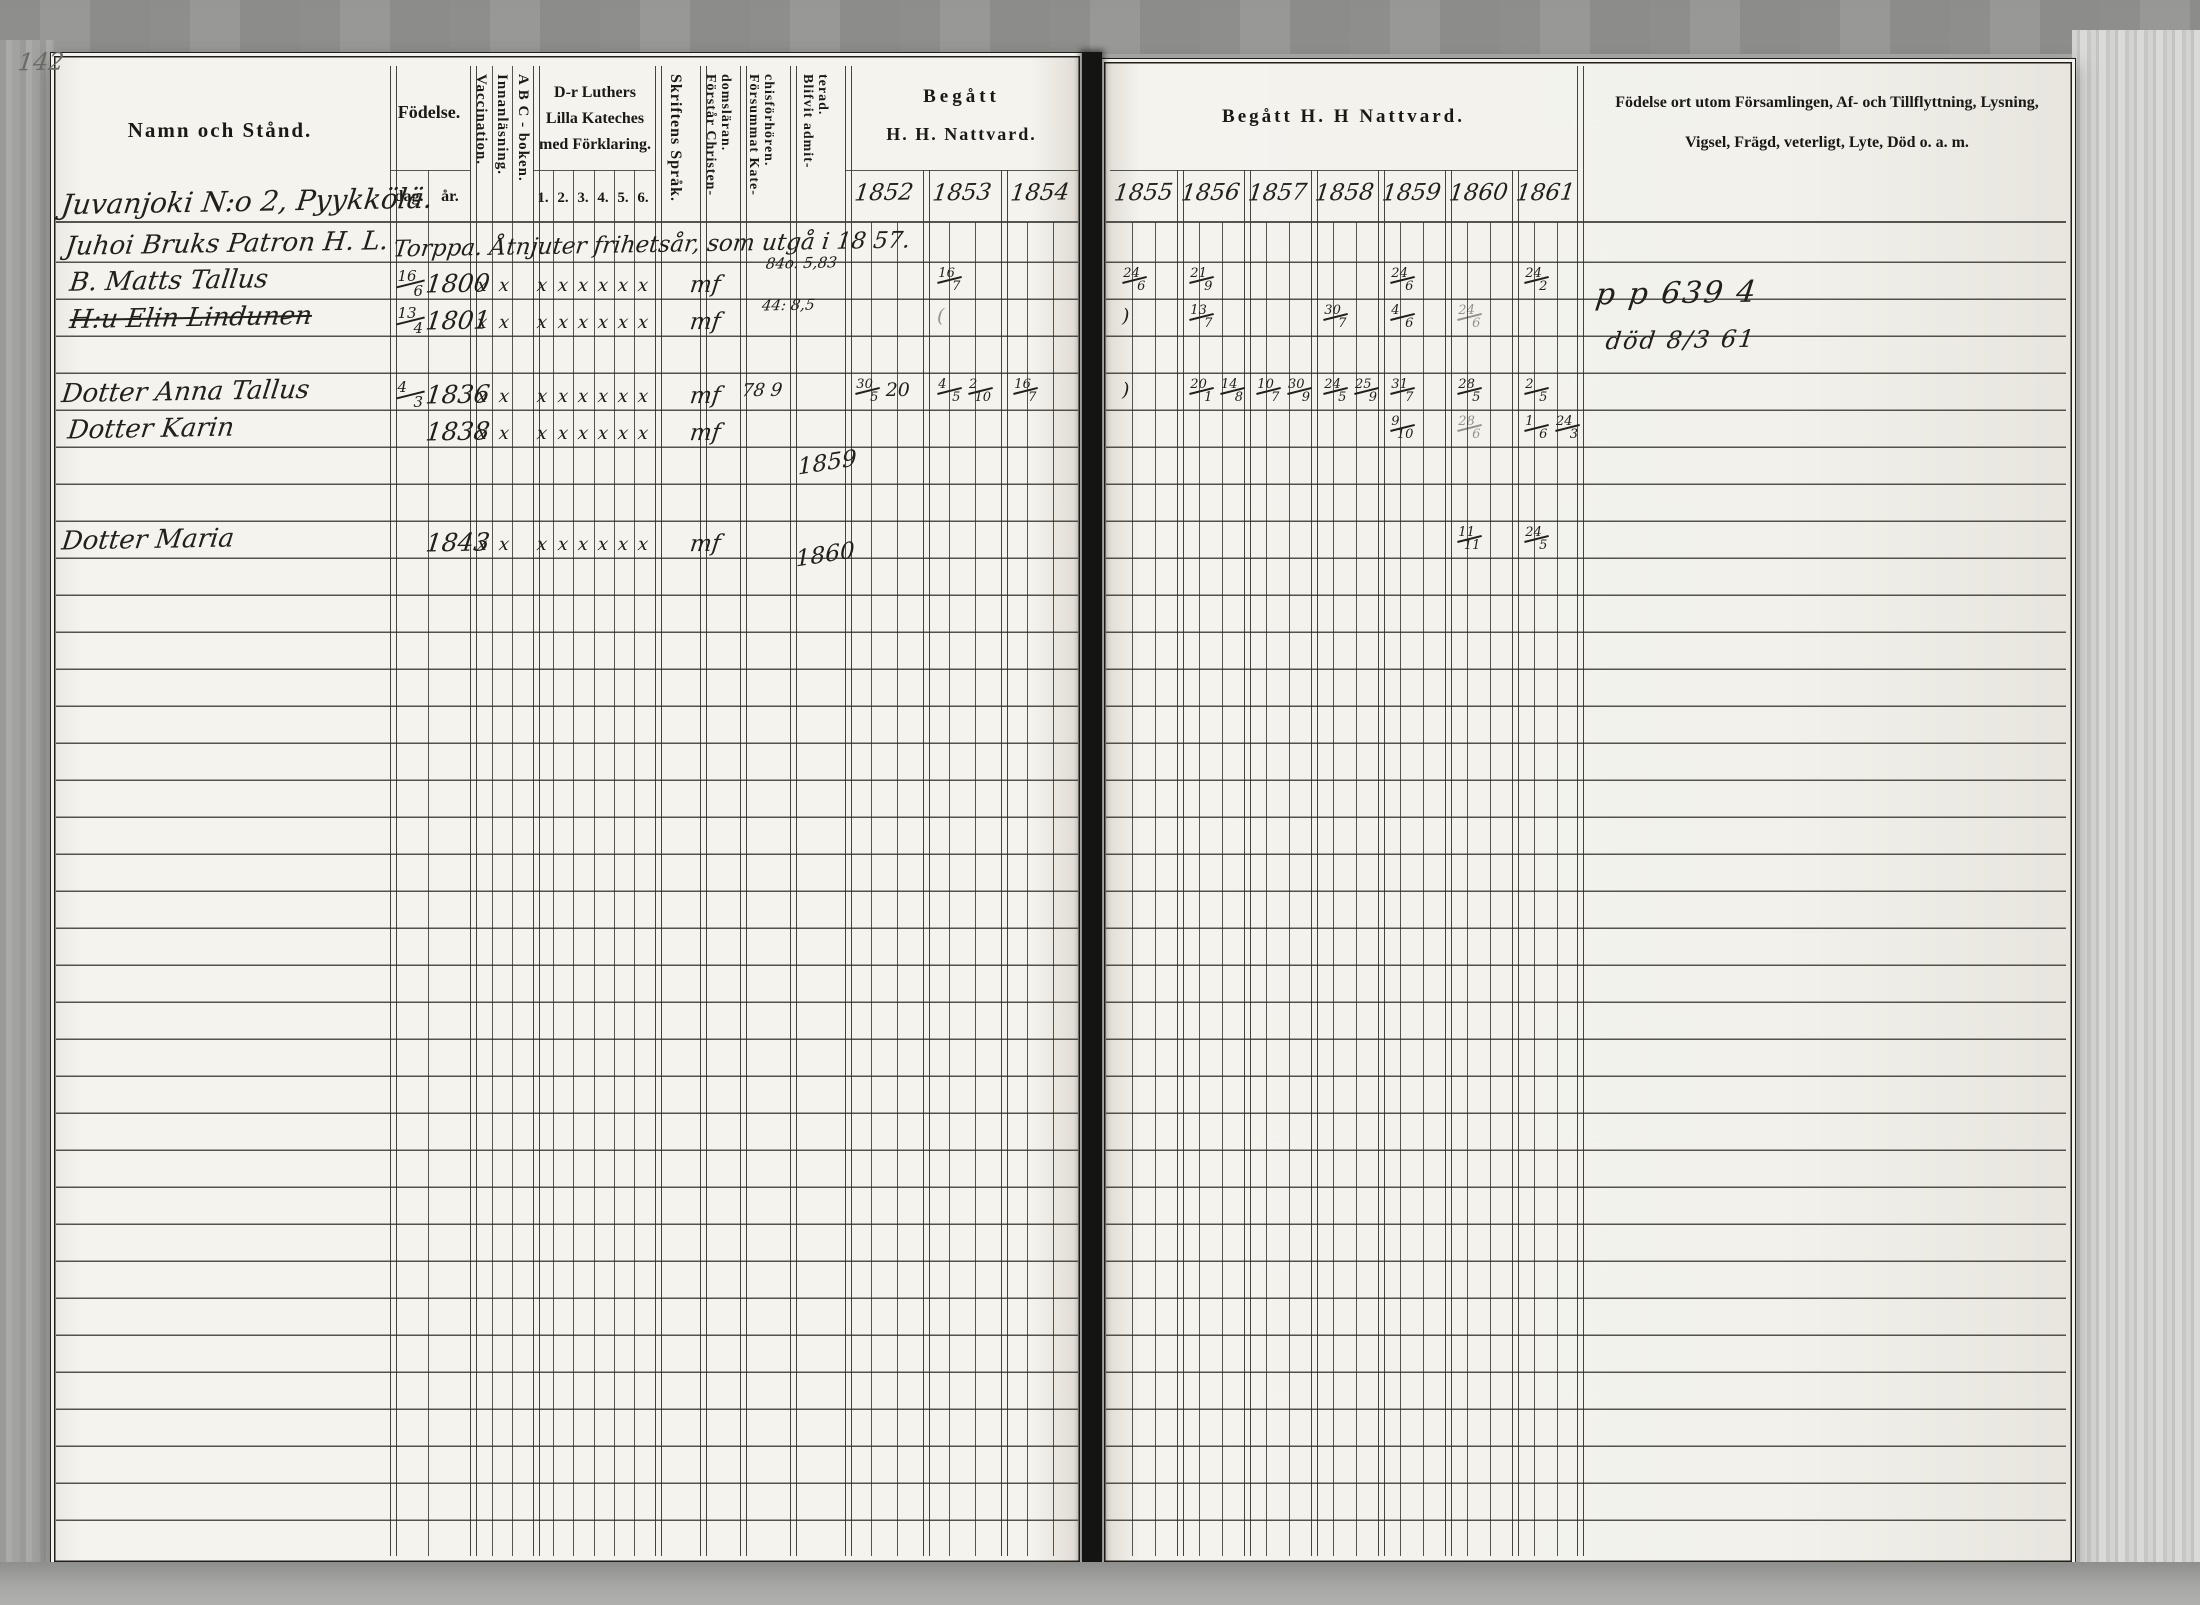 The width and height of the screenshot is (2200, 1605). Describe the element at coordinates (762, 390) in the screenshot. I see `missed-catechism-note: 78 9` at that location.